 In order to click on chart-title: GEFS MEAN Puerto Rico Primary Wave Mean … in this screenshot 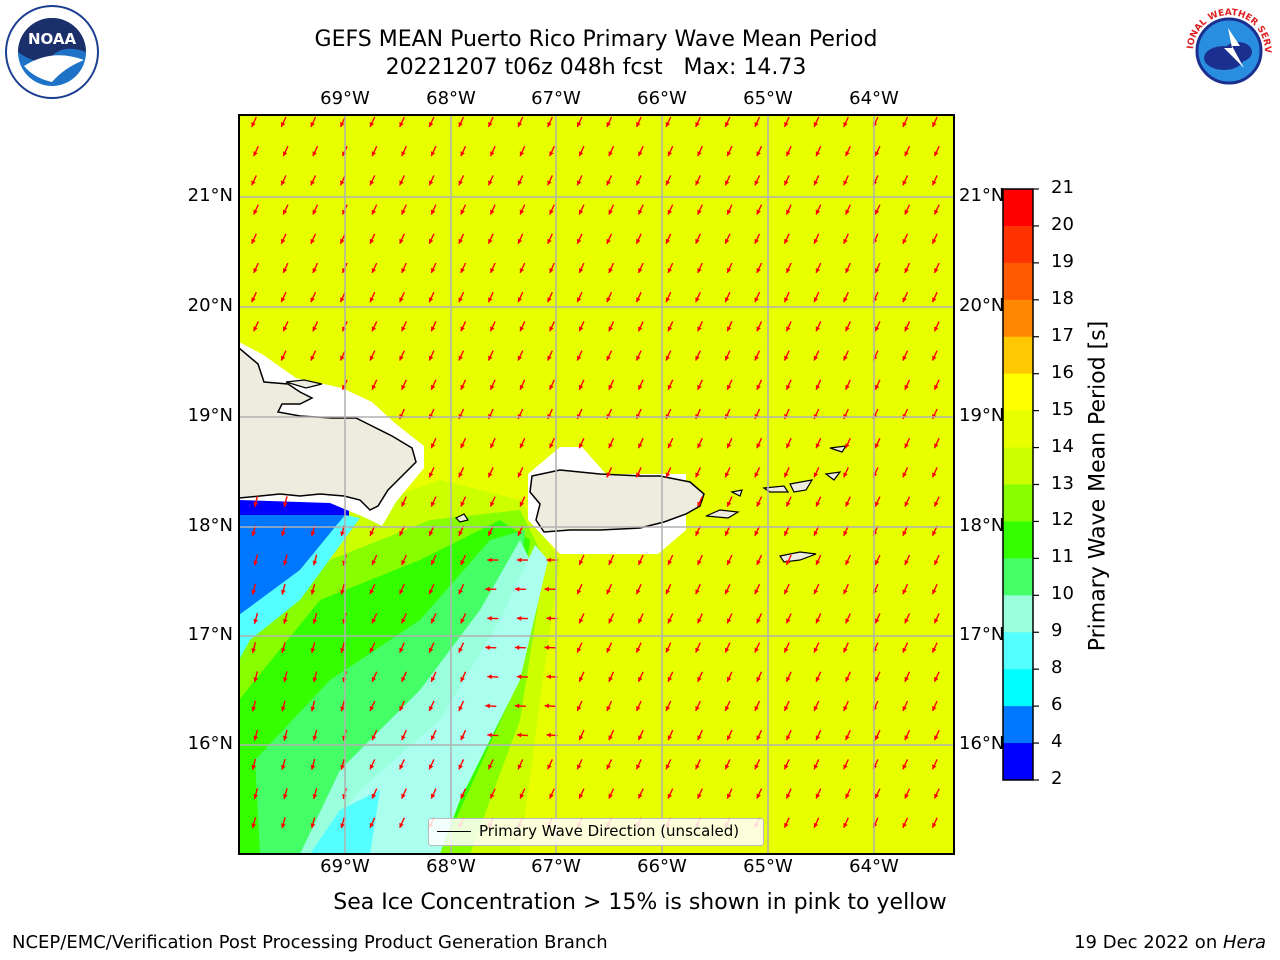, I will do `click(596, 39)`.